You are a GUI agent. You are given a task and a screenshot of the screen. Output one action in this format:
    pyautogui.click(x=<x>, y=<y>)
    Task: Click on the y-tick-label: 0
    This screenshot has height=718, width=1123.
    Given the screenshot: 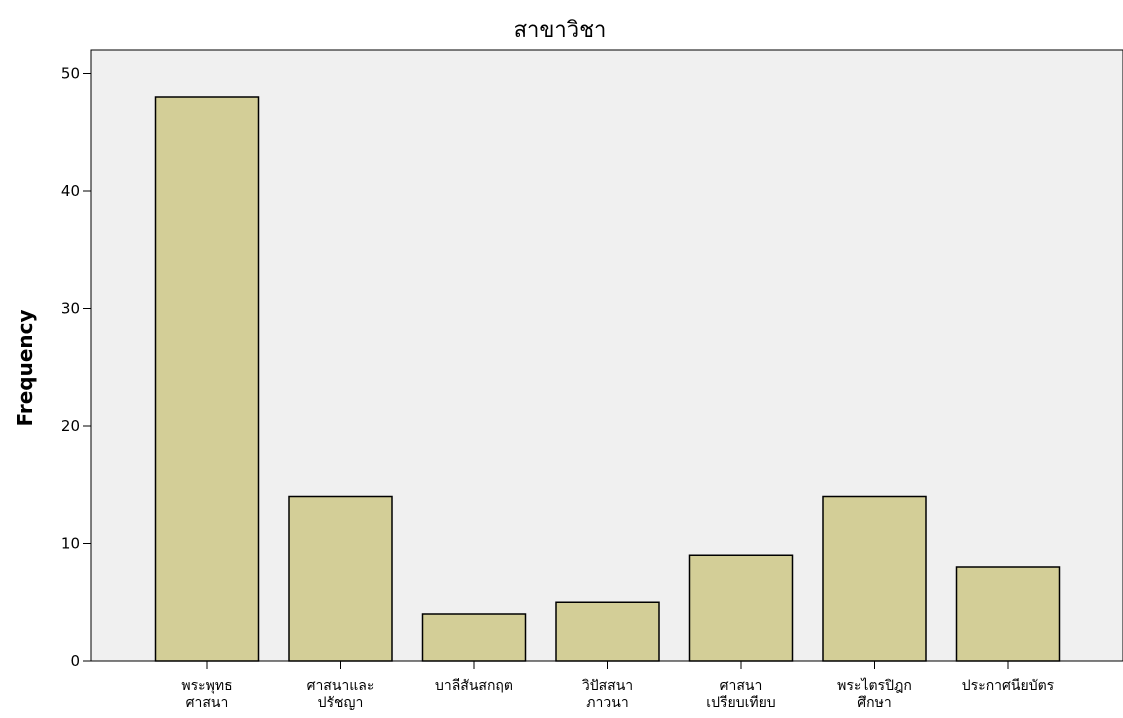 What is the action you would take?
    pyautogui.click(x=75, y=661)
    